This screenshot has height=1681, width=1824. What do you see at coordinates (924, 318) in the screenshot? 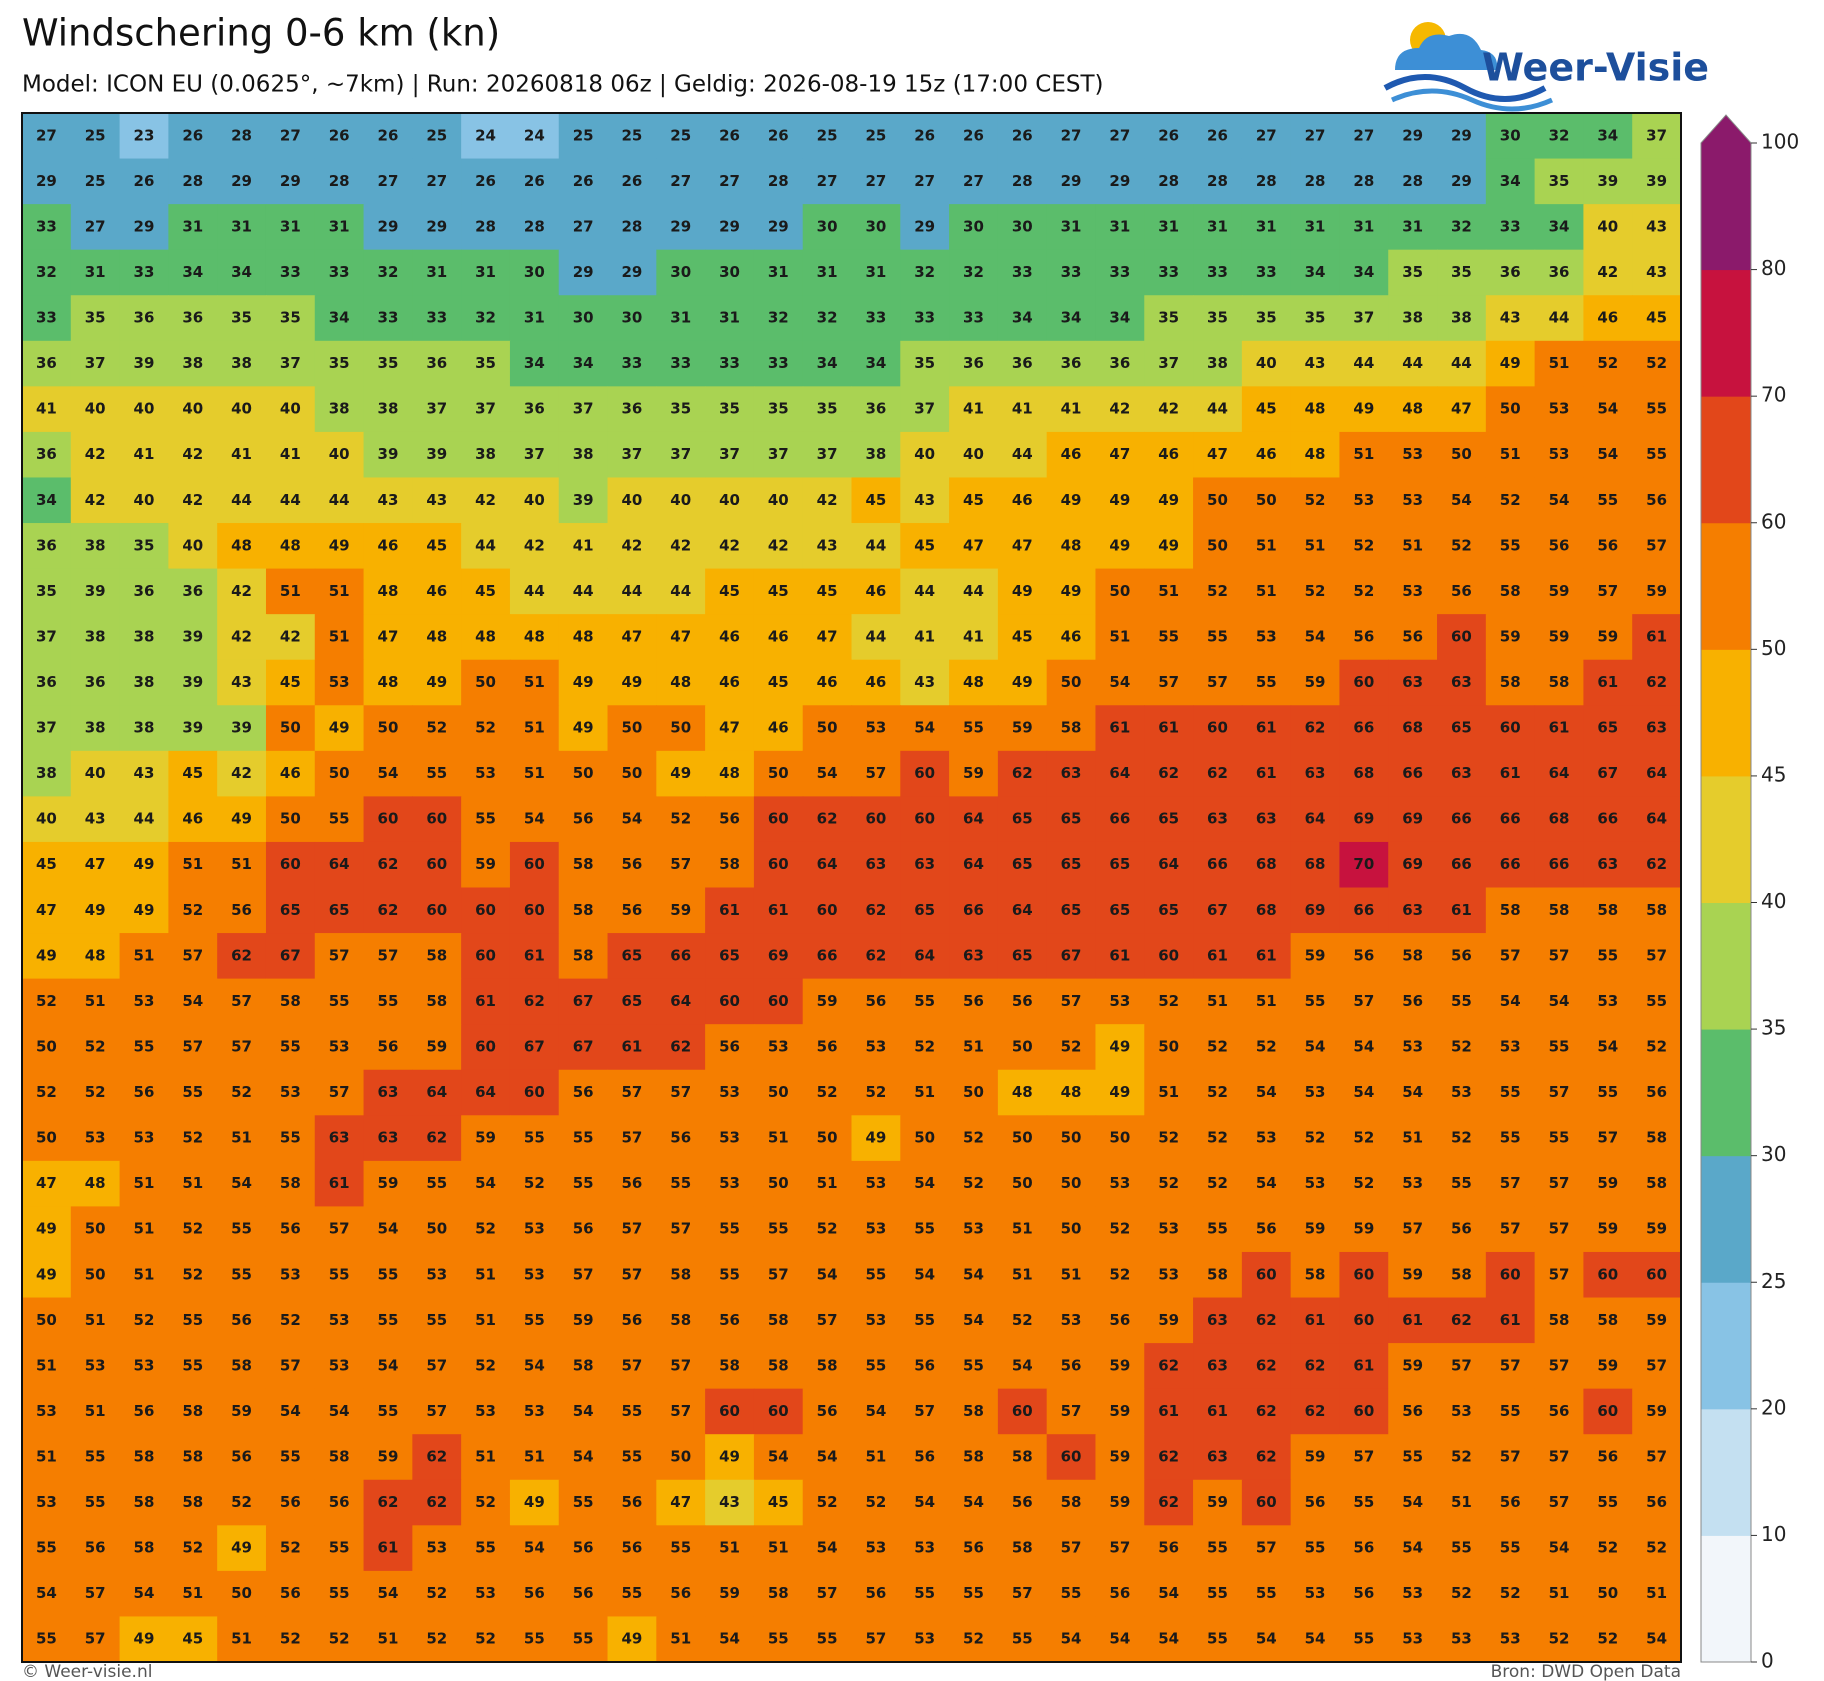
I see `value-label: 33` at bounding box center [924, 318].